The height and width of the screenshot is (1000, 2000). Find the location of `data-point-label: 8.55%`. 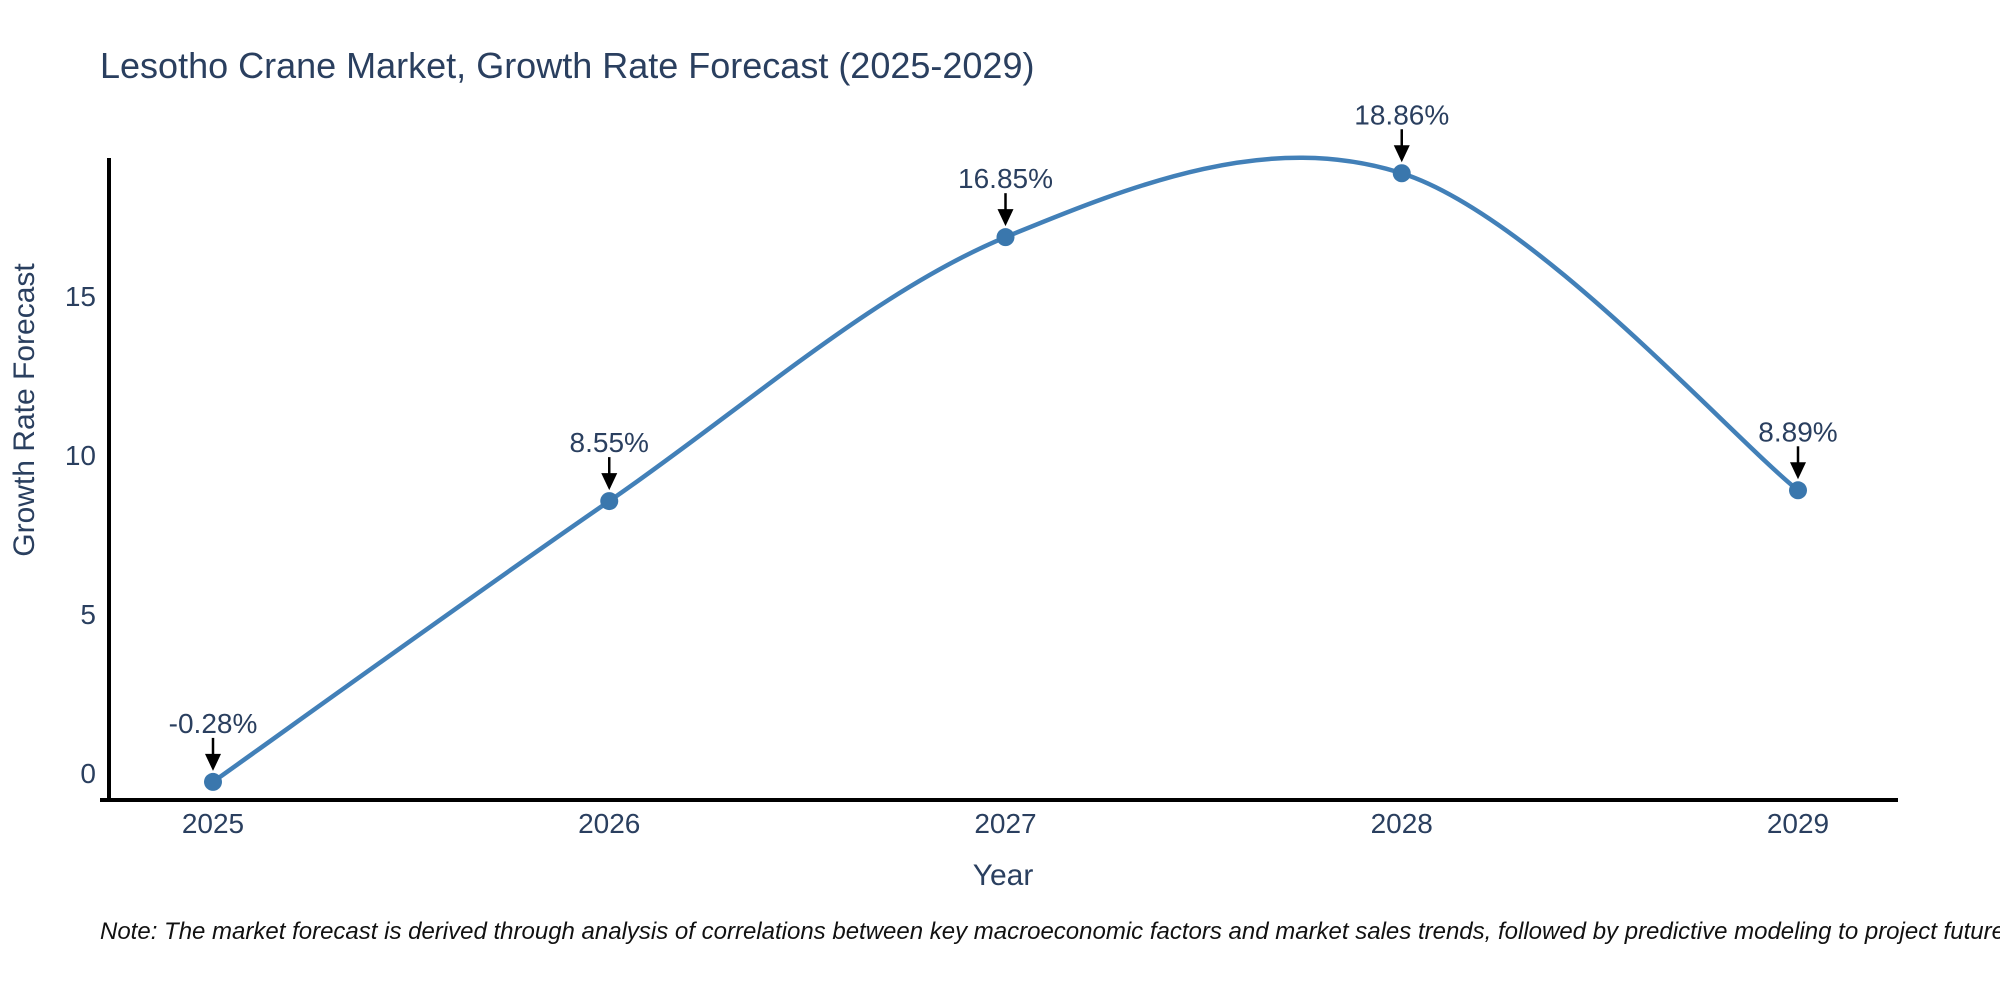

data-point-label: 8.55% is located at coordinates (609, 442).